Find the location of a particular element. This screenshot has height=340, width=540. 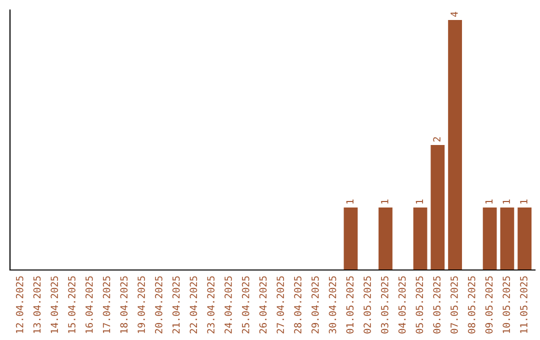

x-tick-label: 13.04.2025 is located at coordinates (37, 304).